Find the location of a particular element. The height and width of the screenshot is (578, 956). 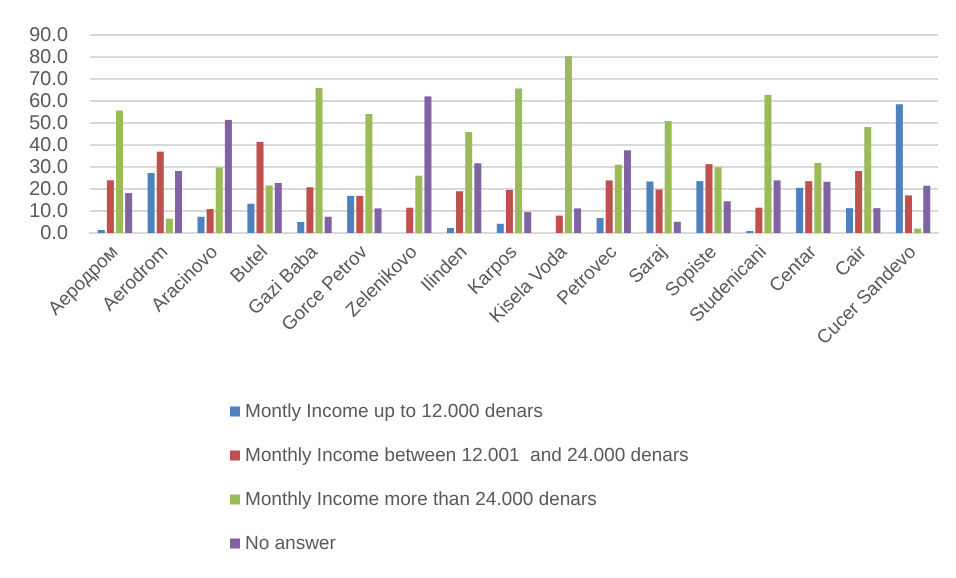

y-tick-label: 40.0 is located at coordinates (48, 145).